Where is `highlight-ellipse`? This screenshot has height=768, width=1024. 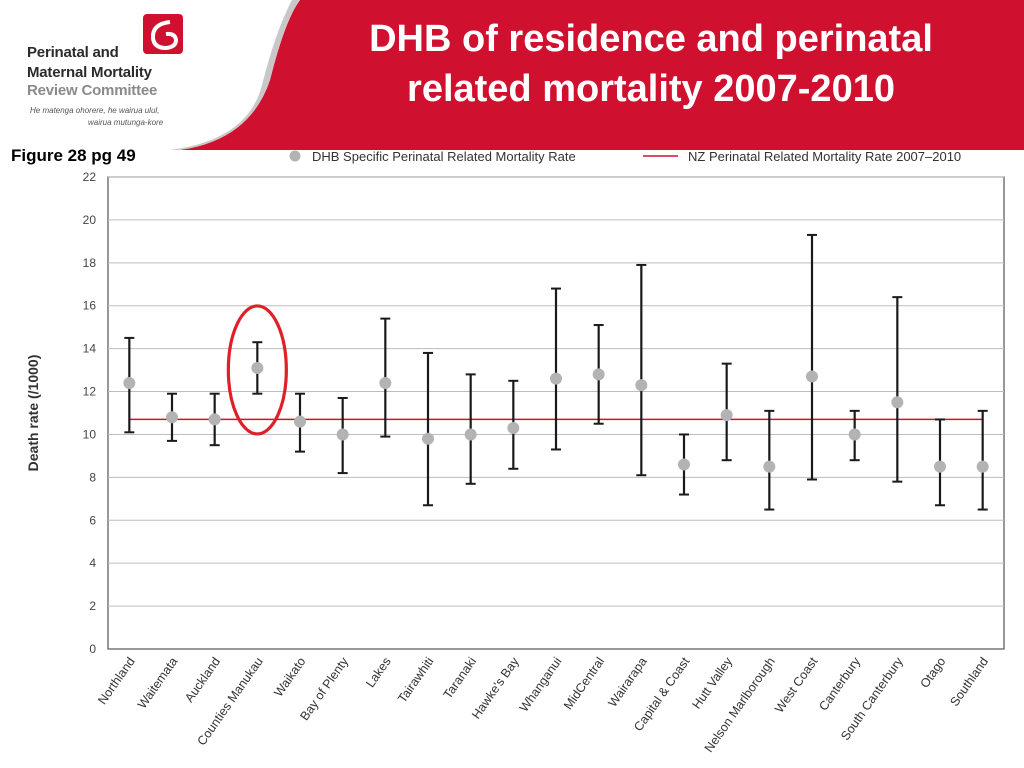 highlight-ellipse is located at coordinates (257, 370).